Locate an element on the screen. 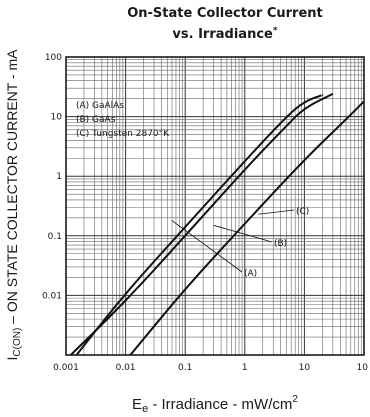  x-tick-label: 0.1 is located at coordinates (185, 368).